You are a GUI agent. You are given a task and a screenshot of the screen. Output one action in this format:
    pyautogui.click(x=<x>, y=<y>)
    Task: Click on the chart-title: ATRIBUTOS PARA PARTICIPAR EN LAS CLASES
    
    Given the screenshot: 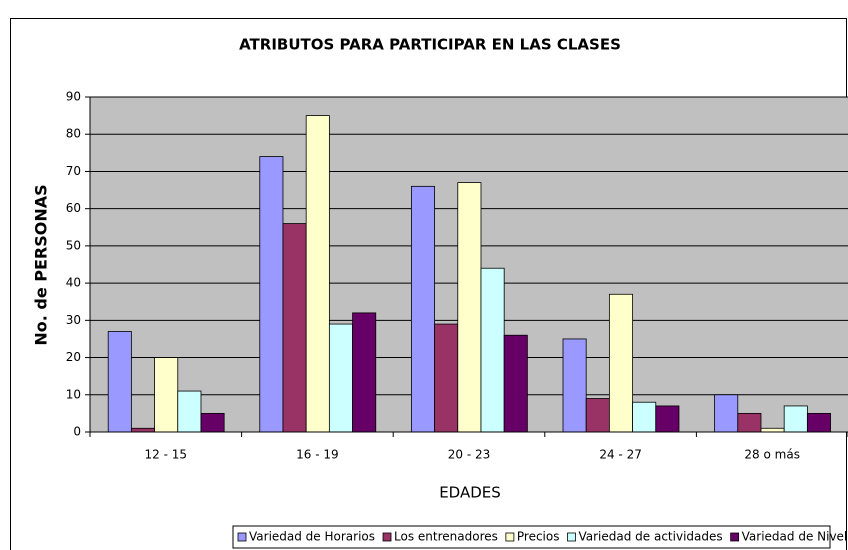 What is the action you would take?
    pyautogui.click(x=430, y=45)
    